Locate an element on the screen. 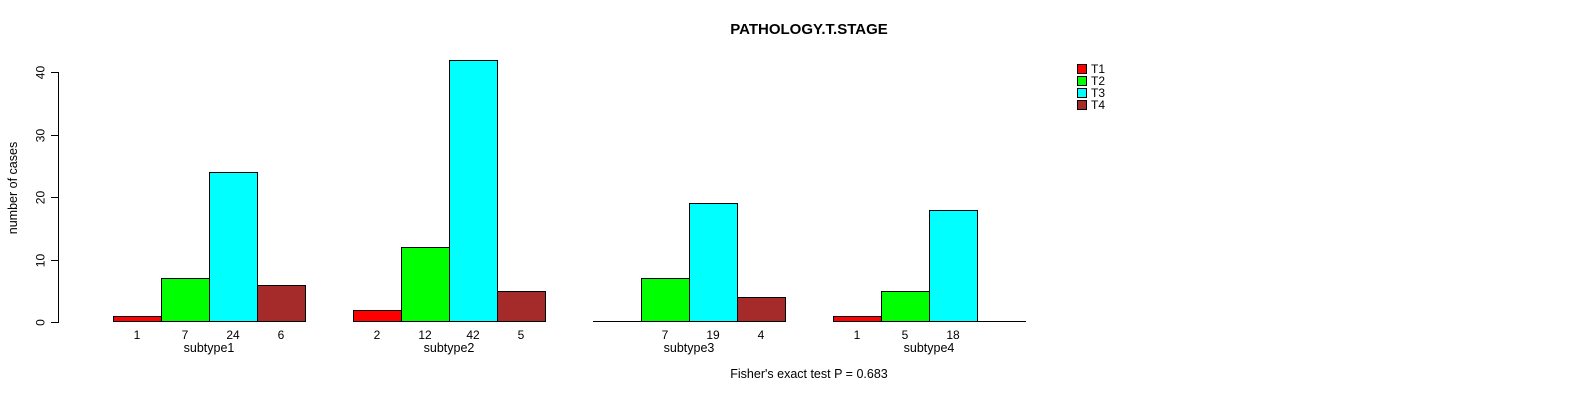 The width and height of the screenshot is (1590, 400). bar-subtype1-T4 is located at coordinates (281, 303).